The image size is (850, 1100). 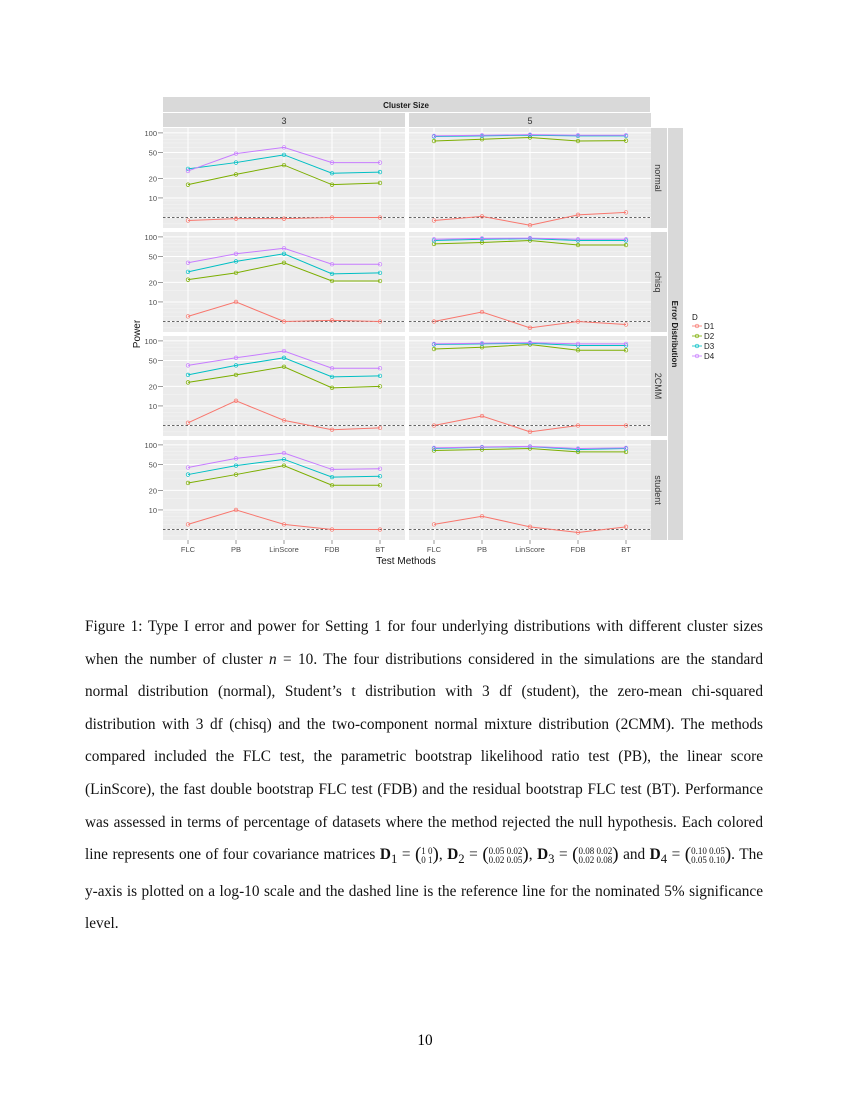 What do you see at coordinates (284, 120) in the screenshot?
I see `column-strip` at bounding box center [284, 120].